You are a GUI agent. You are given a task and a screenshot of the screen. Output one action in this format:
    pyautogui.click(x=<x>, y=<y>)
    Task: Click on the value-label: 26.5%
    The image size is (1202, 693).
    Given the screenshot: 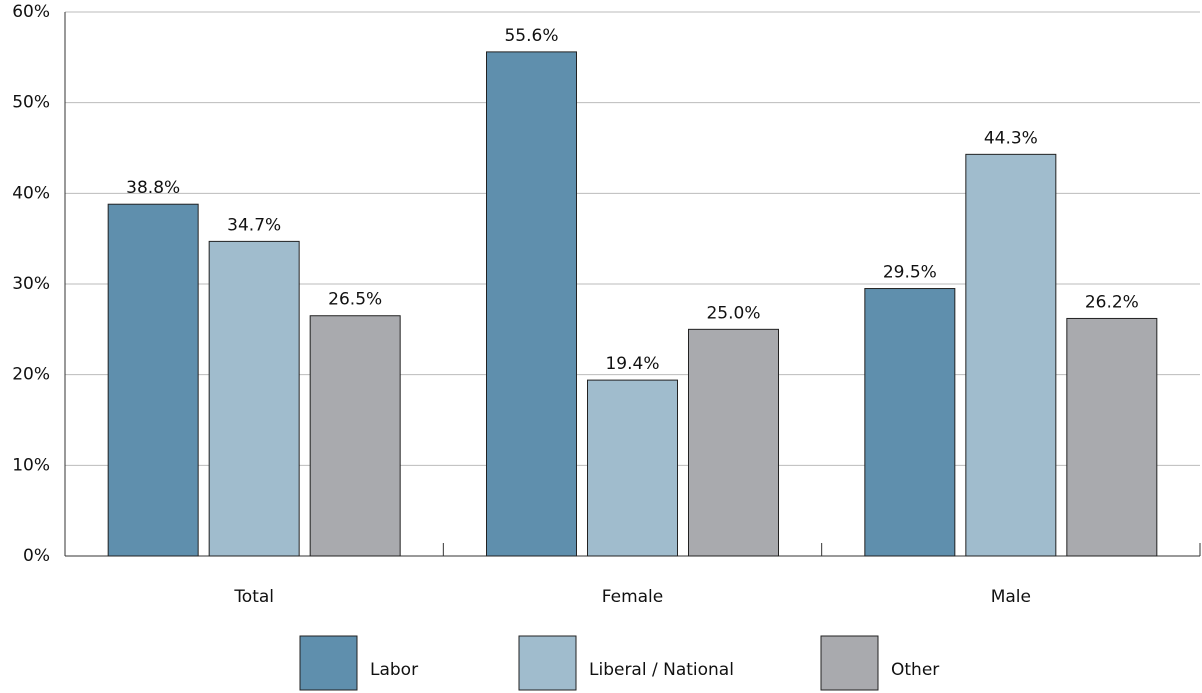 What is the action you would take?
    pyautogui.click(x=355, y=300)
    